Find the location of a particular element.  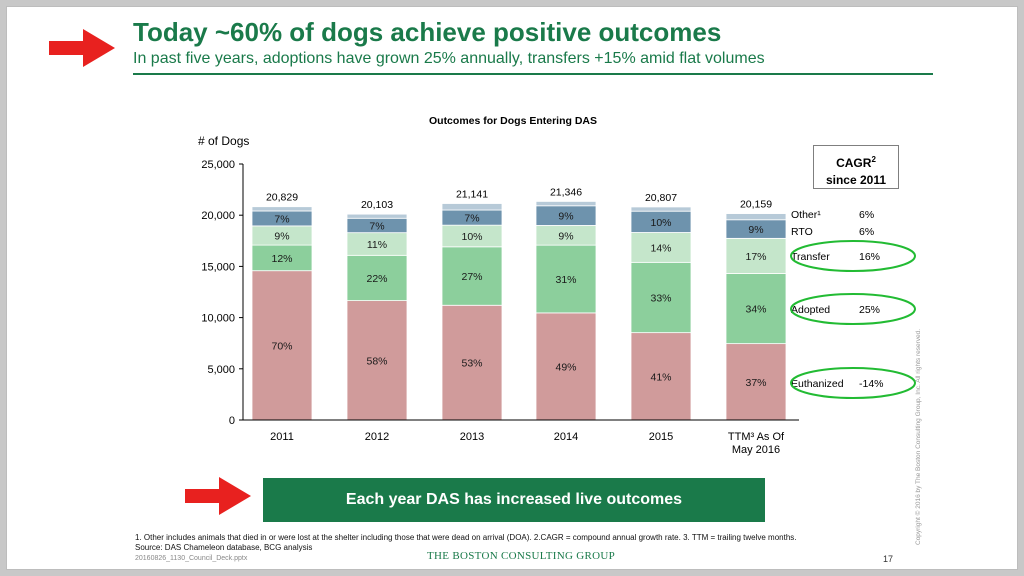

x-tick-label: 2011 is located at coordinates (282, 437).